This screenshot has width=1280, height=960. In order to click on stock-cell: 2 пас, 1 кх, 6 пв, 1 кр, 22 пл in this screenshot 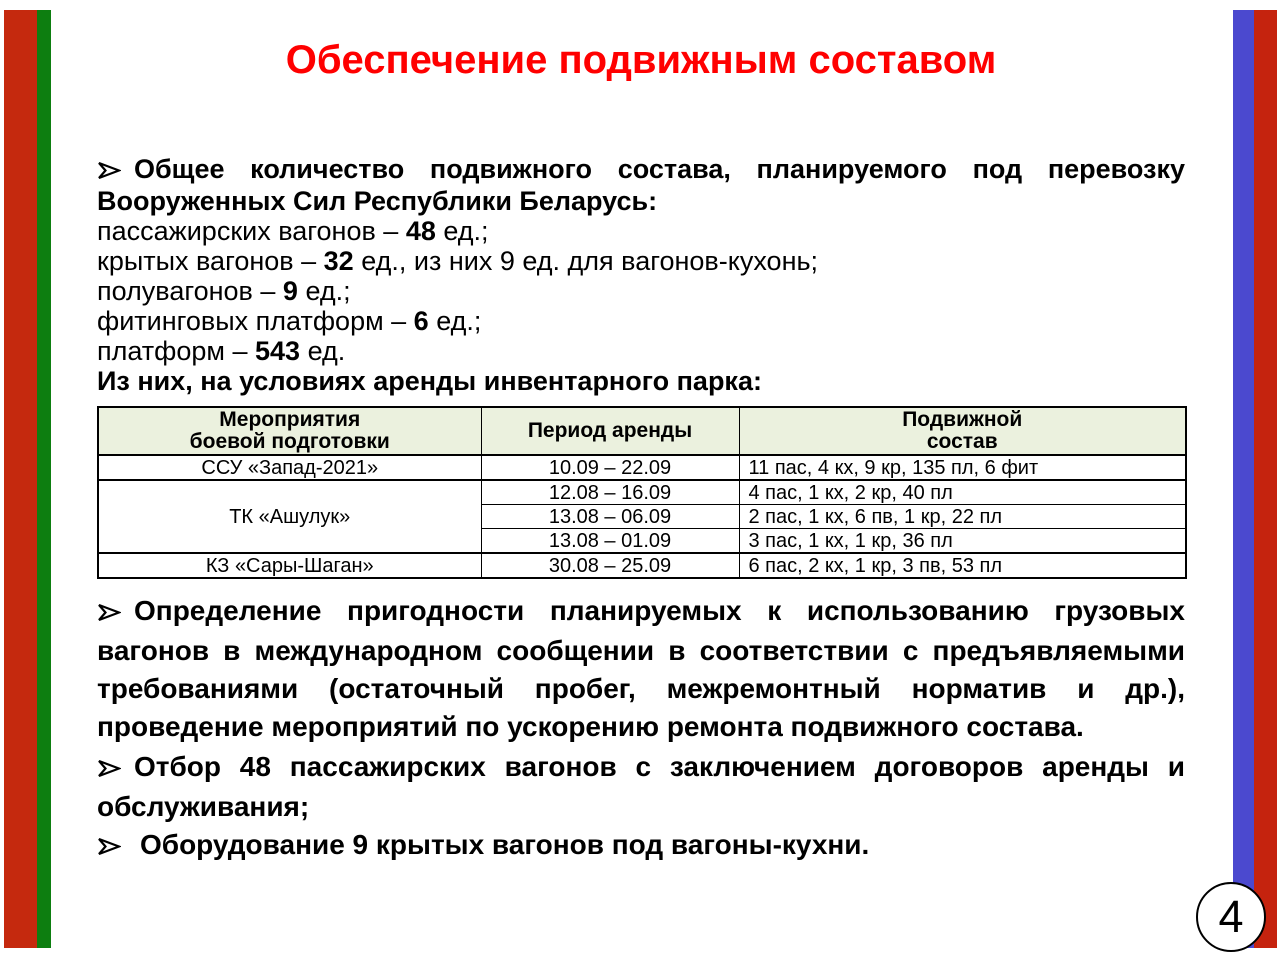, I will do `click(962, 516)`.